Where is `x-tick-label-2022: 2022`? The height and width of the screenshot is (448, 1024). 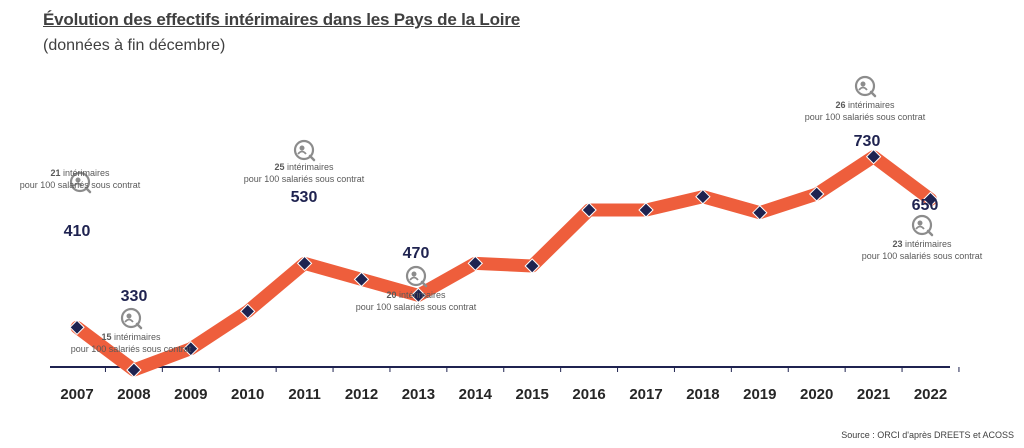 x-tick-label-2022: 2022 is located at coordinates (930, 394).